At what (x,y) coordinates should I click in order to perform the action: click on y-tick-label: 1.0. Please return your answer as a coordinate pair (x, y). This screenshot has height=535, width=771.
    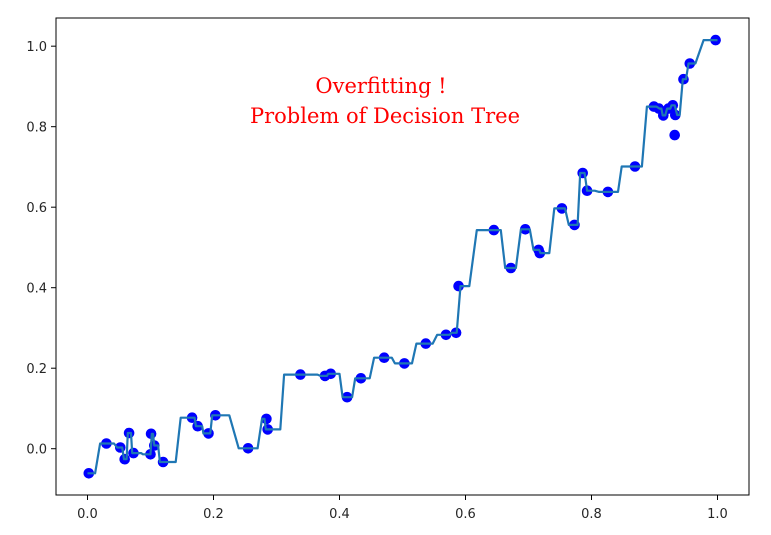
    Looking at the image, I should click on (36, 47).